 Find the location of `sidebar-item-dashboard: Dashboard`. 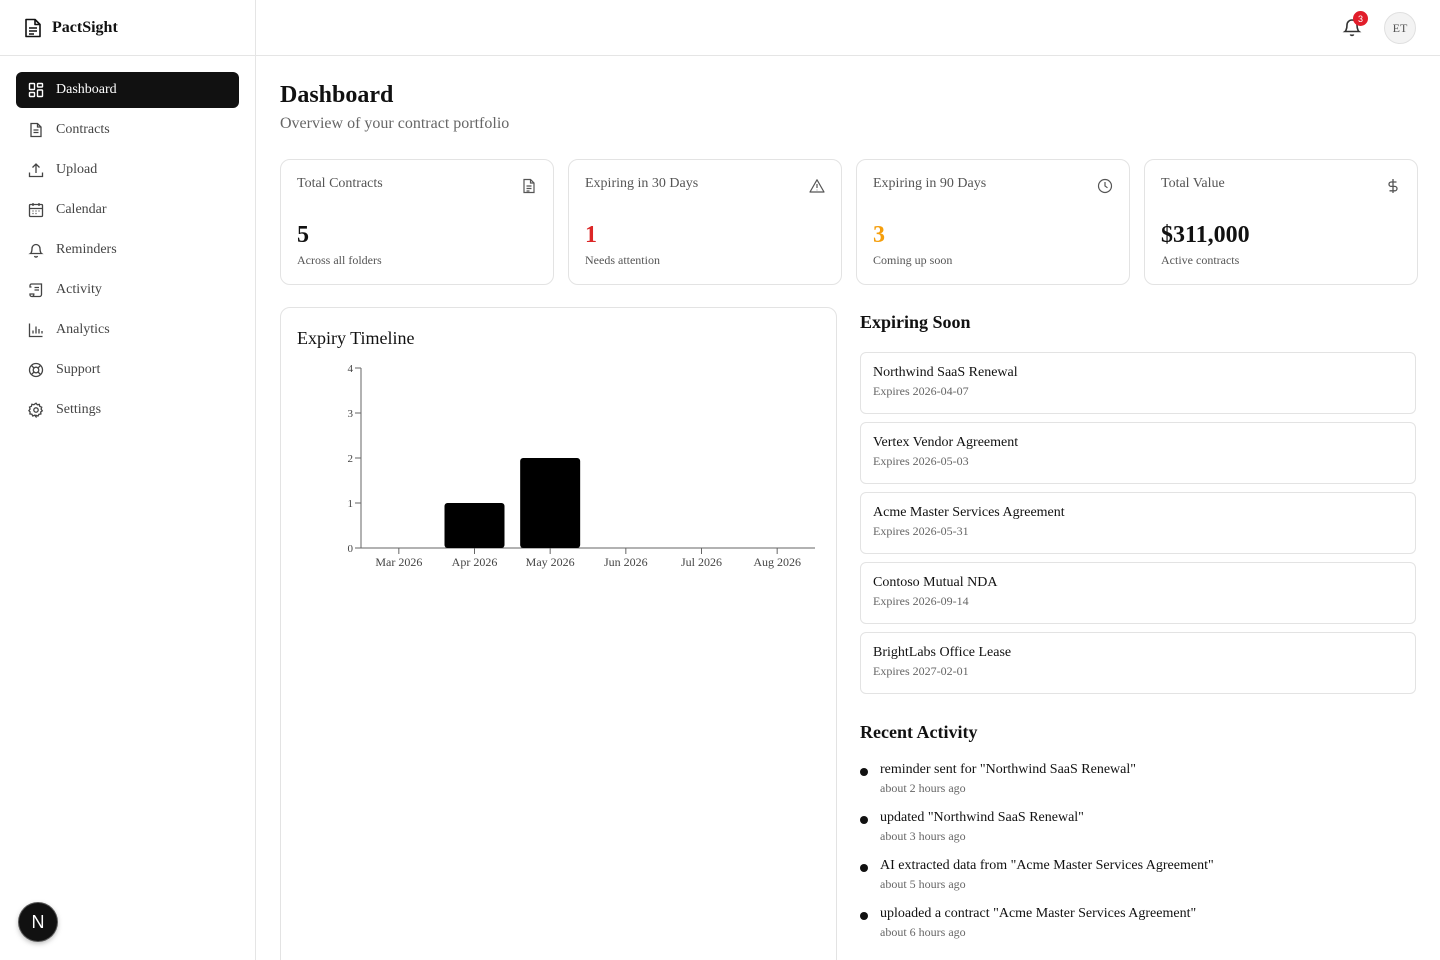

sidebar-item-dashboard: Dashboard is located at coordinates (127, 90).